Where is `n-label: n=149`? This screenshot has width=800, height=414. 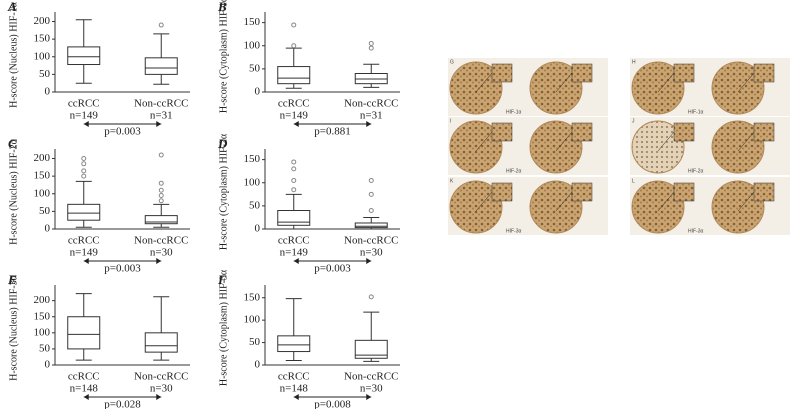 n-label: n=149 is located at coordinates (84, 116).